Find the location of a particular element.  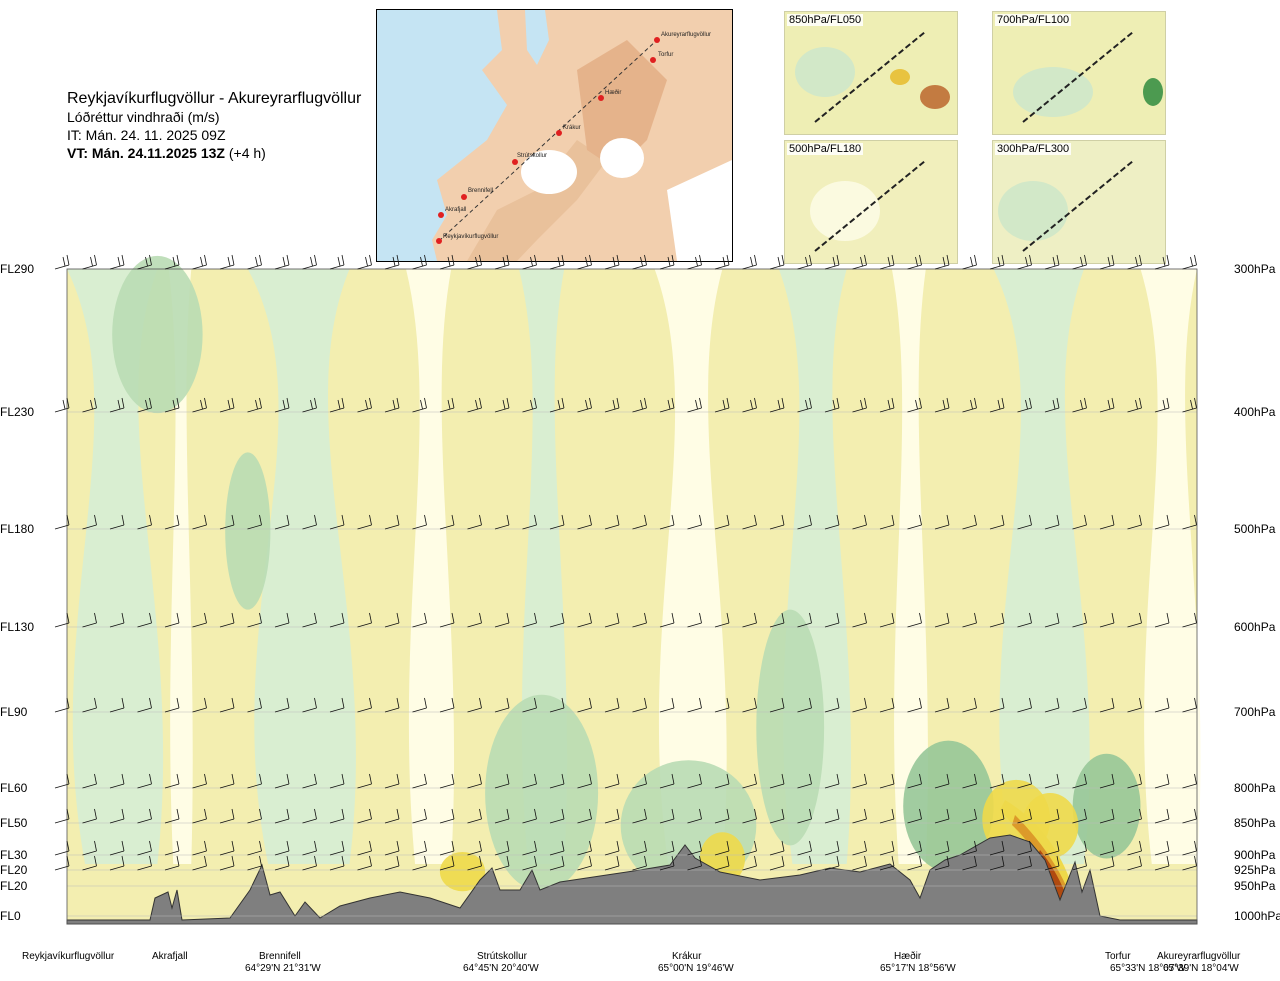

fl-label-4: FL90 is located at coordinates (14, 712).